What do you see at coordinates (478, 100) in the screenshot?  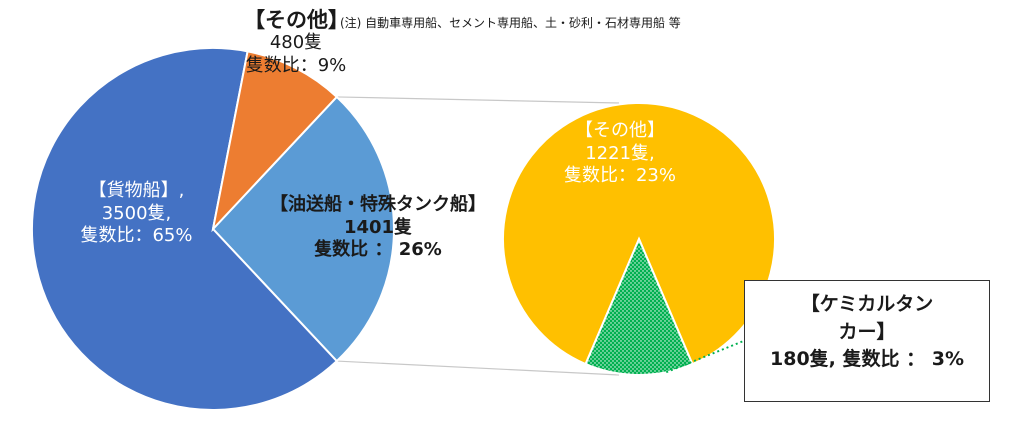 I see `connector-line-top` at bounding box center [478, 100].